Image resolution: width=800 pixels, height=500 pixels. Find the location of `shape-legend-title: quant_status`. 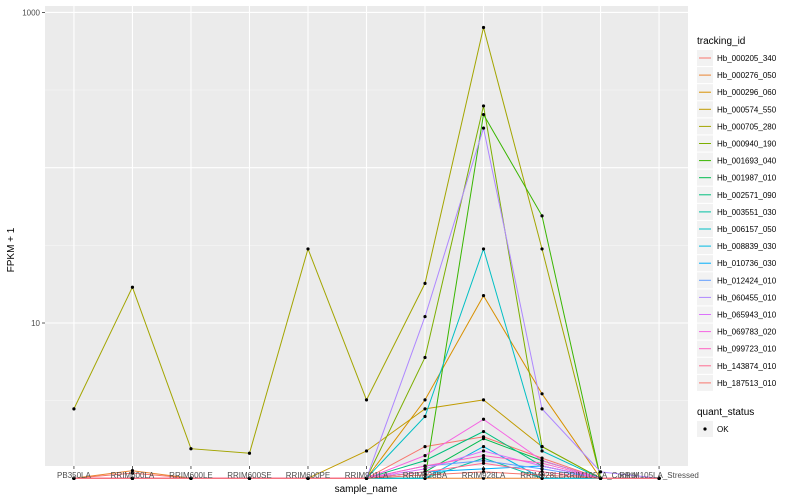

shape-legend-title: quant_status is located at coordinates (725, 412).